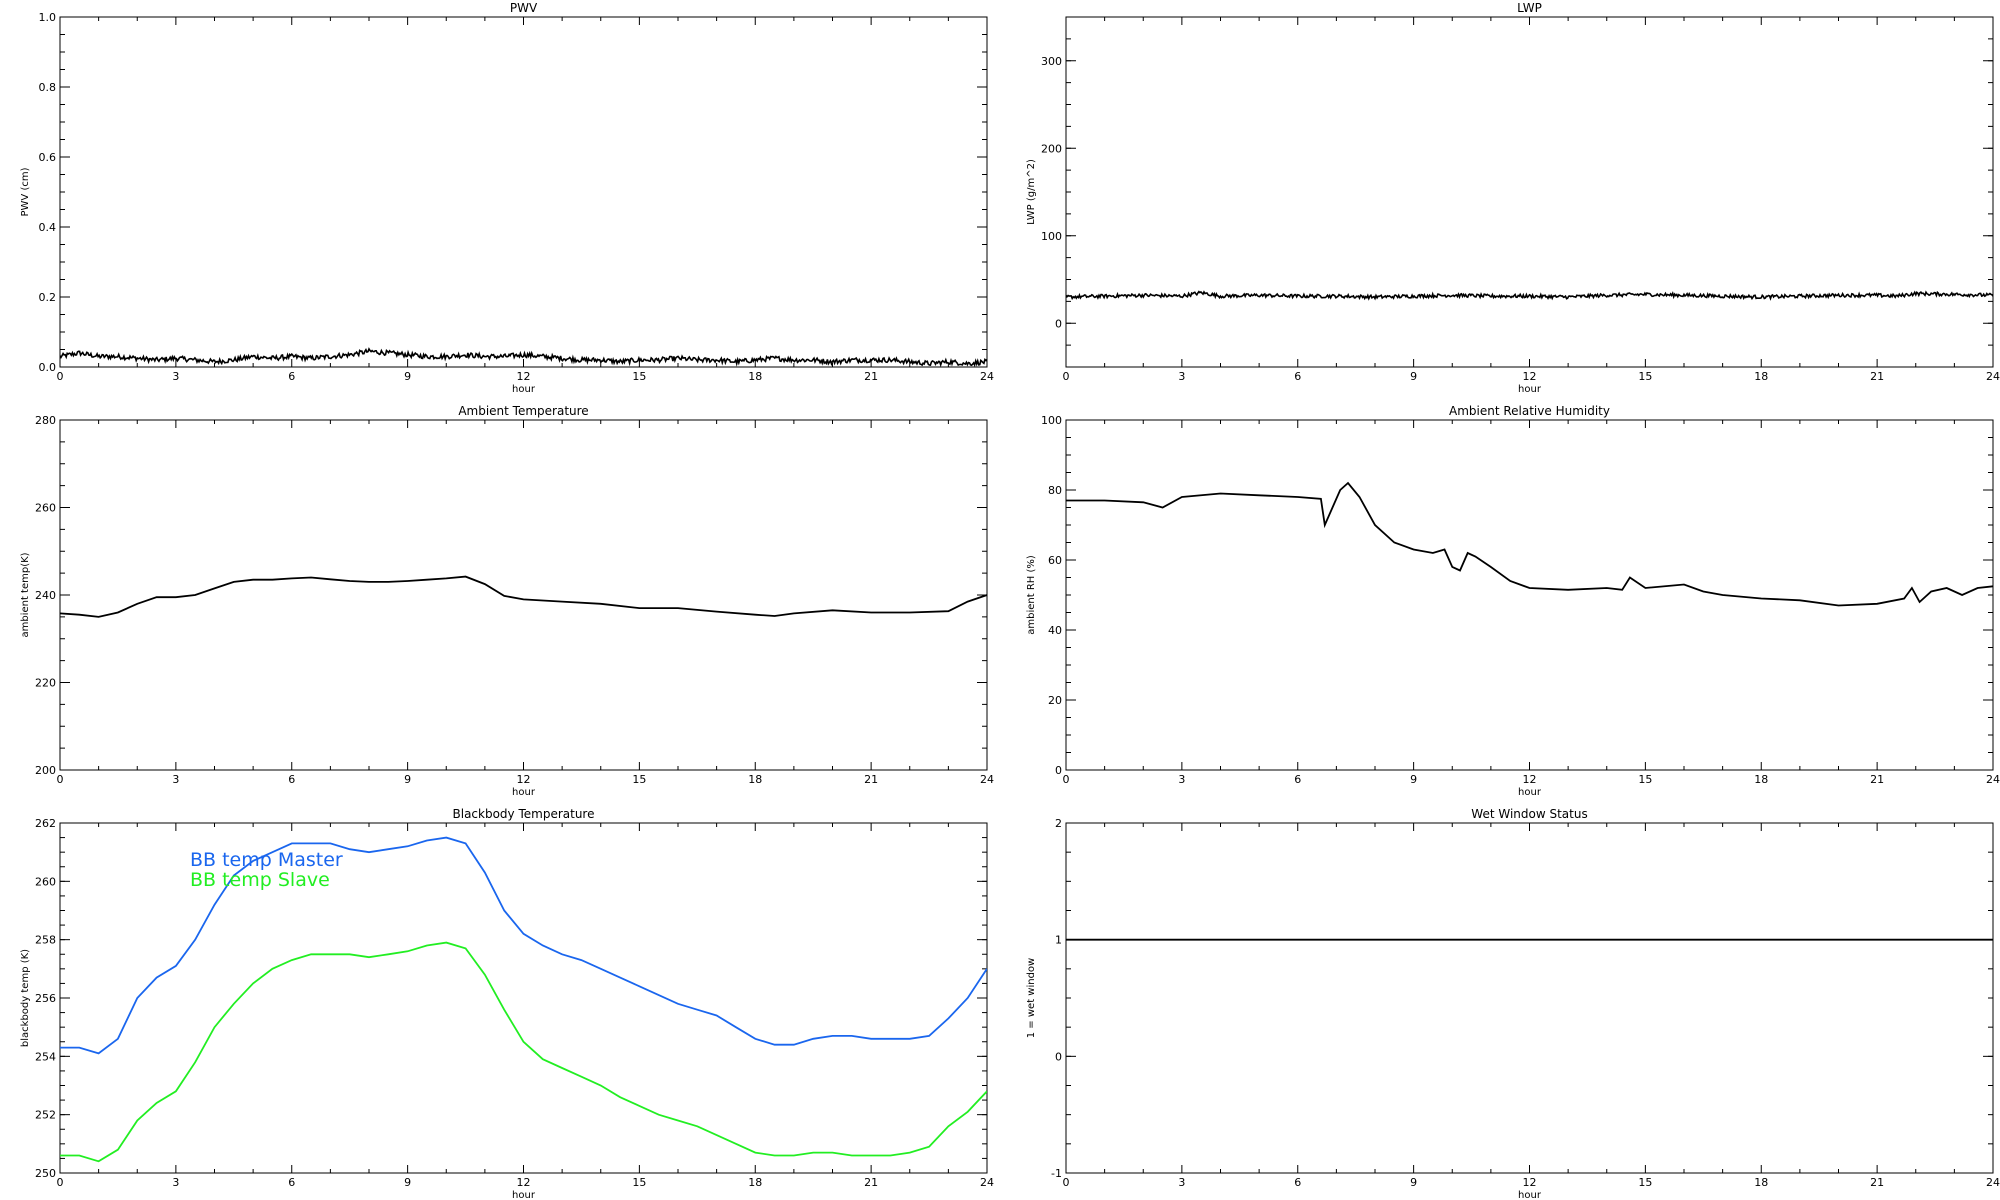 The image size is (2000, 1200). I want to click on legend-entry: BB temp Master, so click(266, 860).